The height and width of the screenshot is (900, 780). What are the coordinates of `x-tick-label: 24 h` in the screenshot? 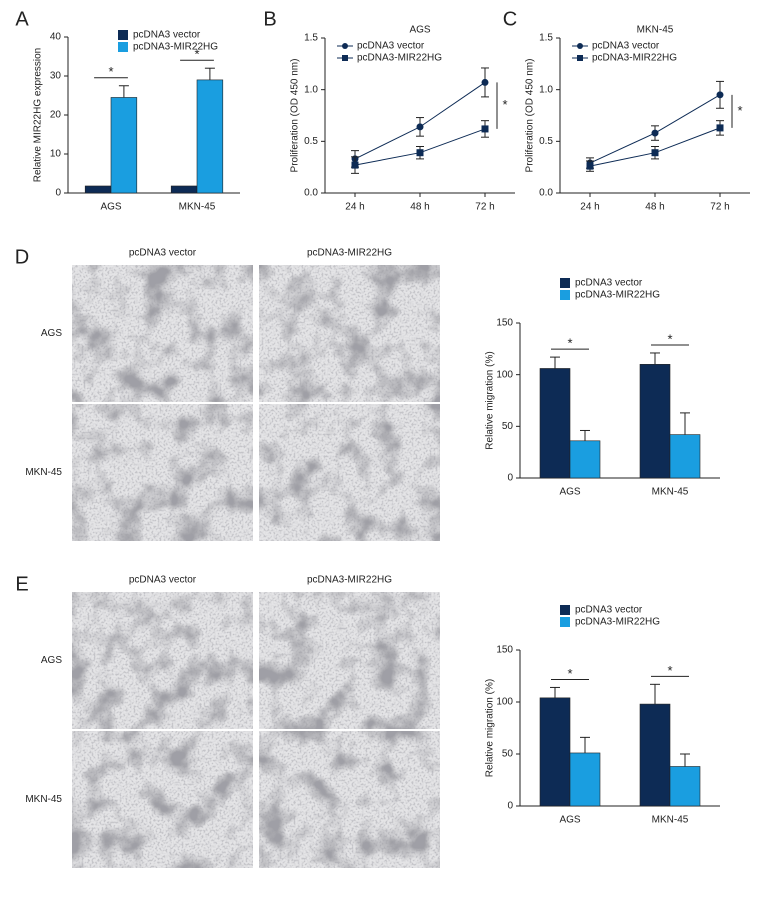 It's located at (589, 207).